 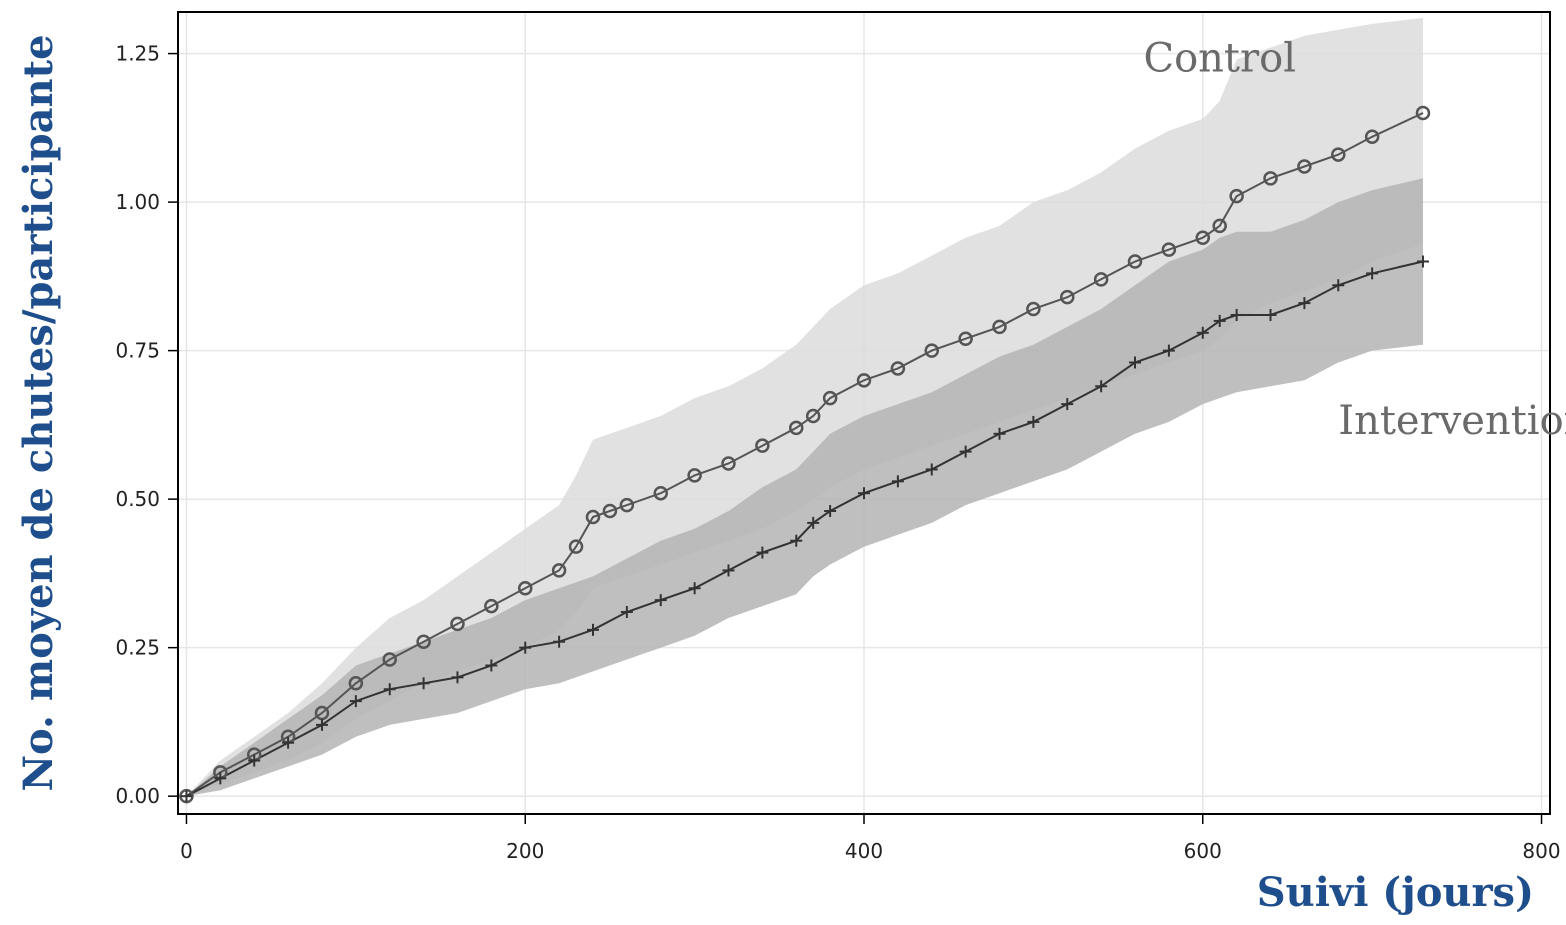 What do you see at coordinates (1541, 851) in the screenshot?
I see `x-tick-label: 800` at bounding box center [1541, 851].